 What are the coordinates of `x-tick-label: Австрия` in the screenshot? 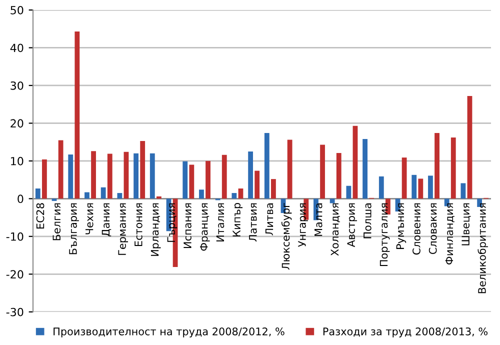 It's located at (352, 225).